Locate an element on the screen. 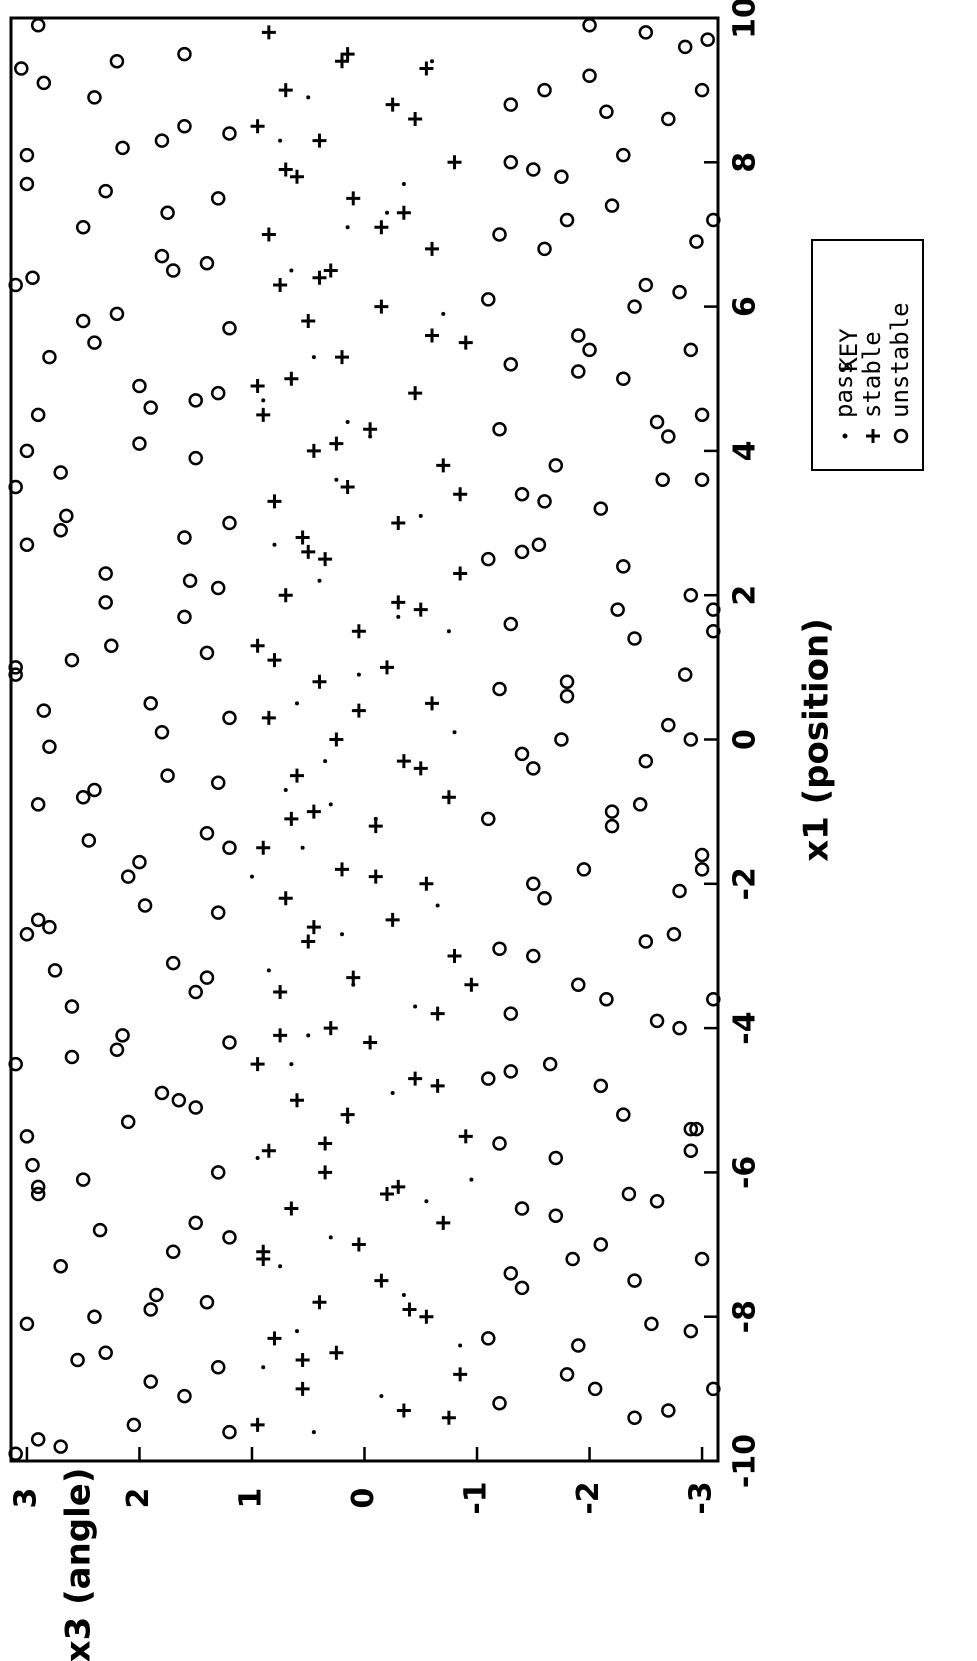 The width and height of the screenshot is (977, 1661). x-tick-label-group: 0 is located at coordinates (745, 739).